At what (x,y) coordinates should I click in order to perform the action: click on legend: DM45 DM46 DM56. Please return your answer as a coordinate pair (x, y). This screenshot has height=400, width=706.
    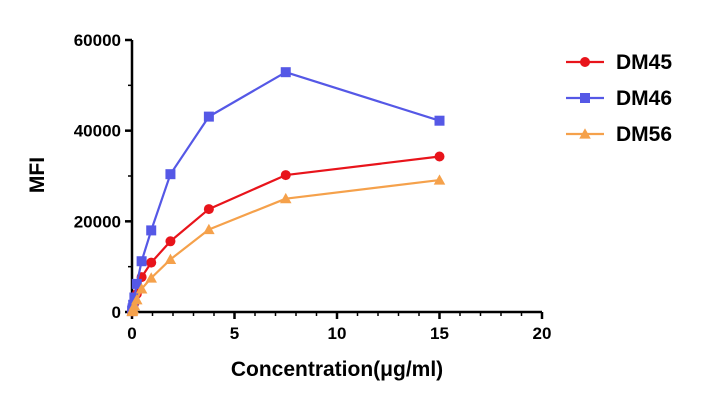
    Looking at the image, I should click on (619, 98).